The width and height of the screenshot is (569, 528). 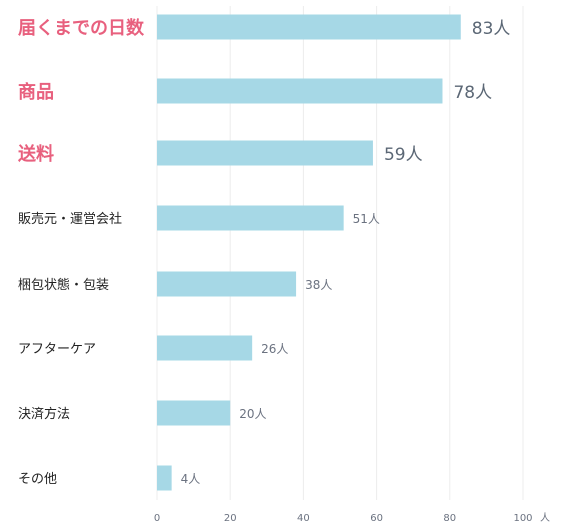 What do you see at coordinates (403, 155) in the screenshot?
I see `value-label: 59人` at bounding box center [403, 155].